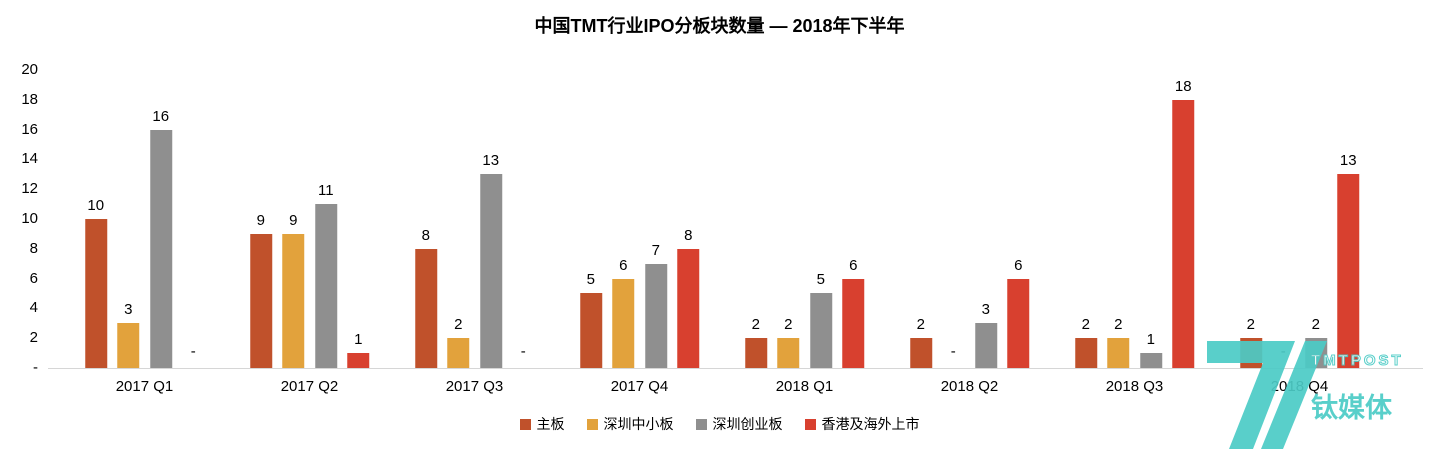  I want to click on bar-slot: 18, so click(1183, 219).